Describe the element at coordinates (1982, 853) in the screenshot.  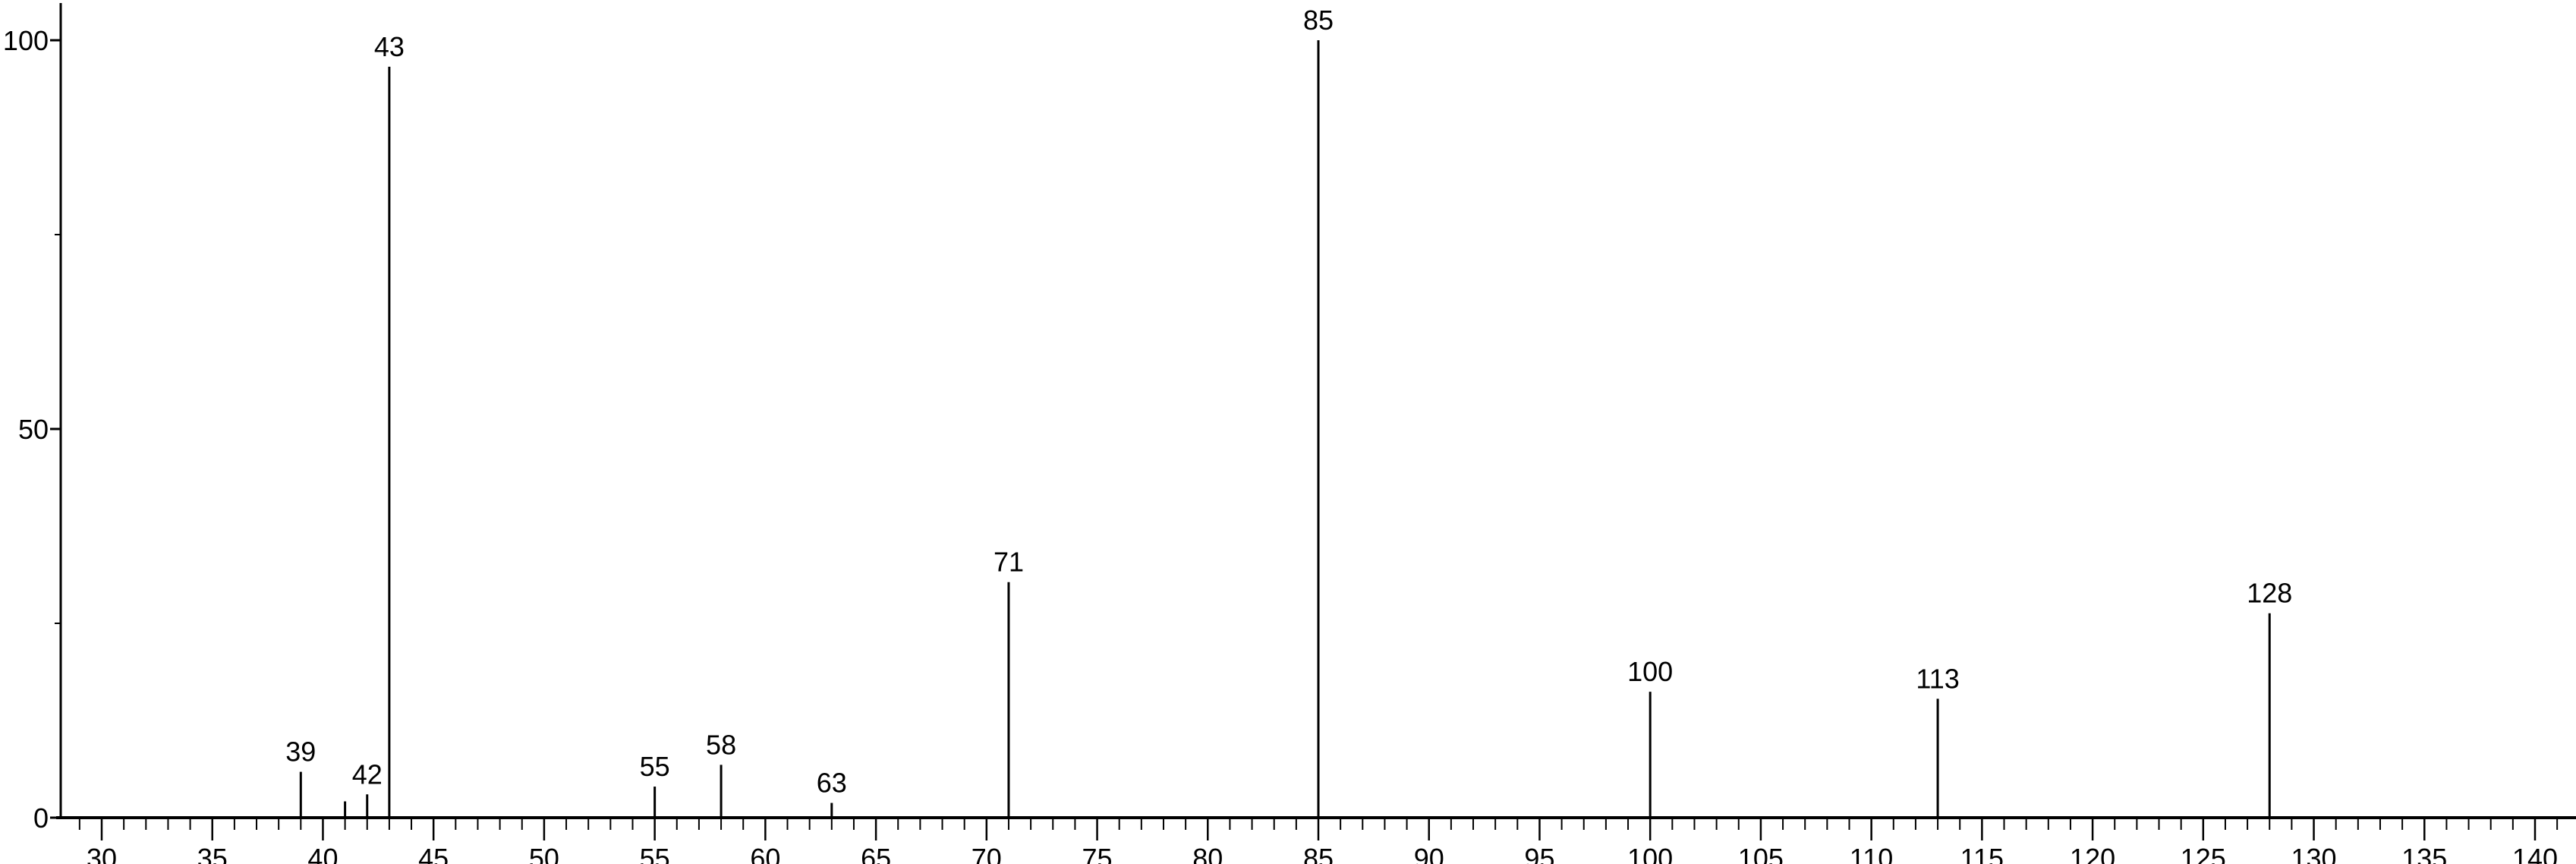
I see `x-tick-label: 115` at that location.